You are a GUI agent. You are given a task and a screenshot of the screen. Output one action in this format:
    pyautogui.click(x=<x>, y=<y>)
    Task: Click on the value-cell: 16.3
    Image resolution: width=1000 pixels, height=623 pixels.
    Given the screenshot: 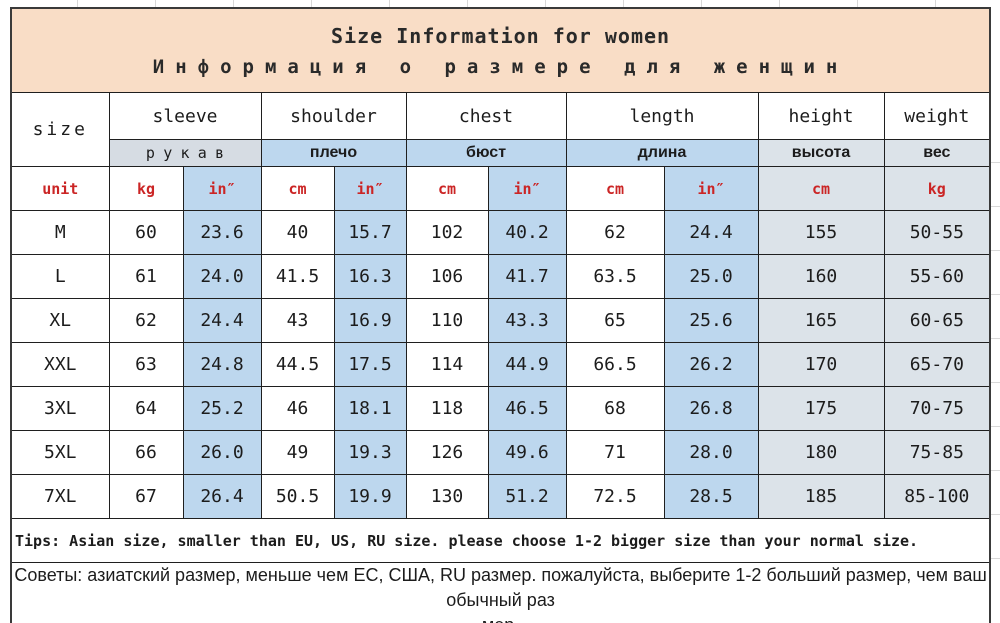 What is the action you would take?
    pyautogui.click(x=370, y=276)
    